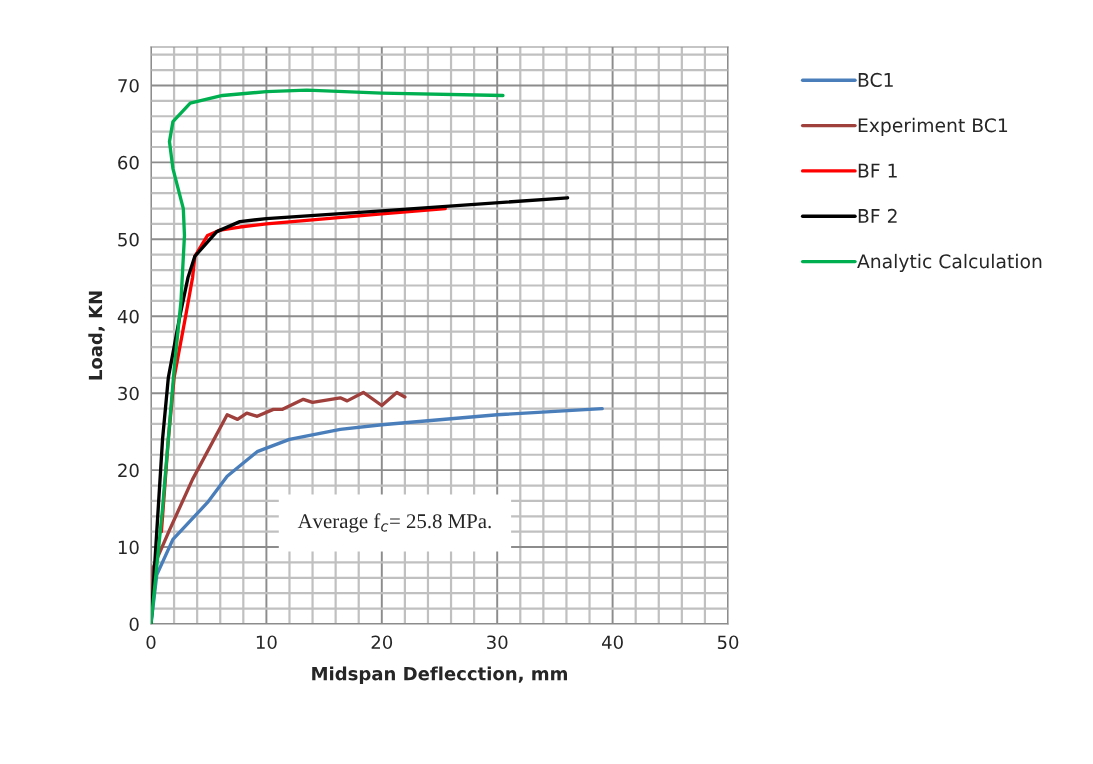  I want to click on x-axis-title: Midspan Deflecction, mm, so click(439, 675).